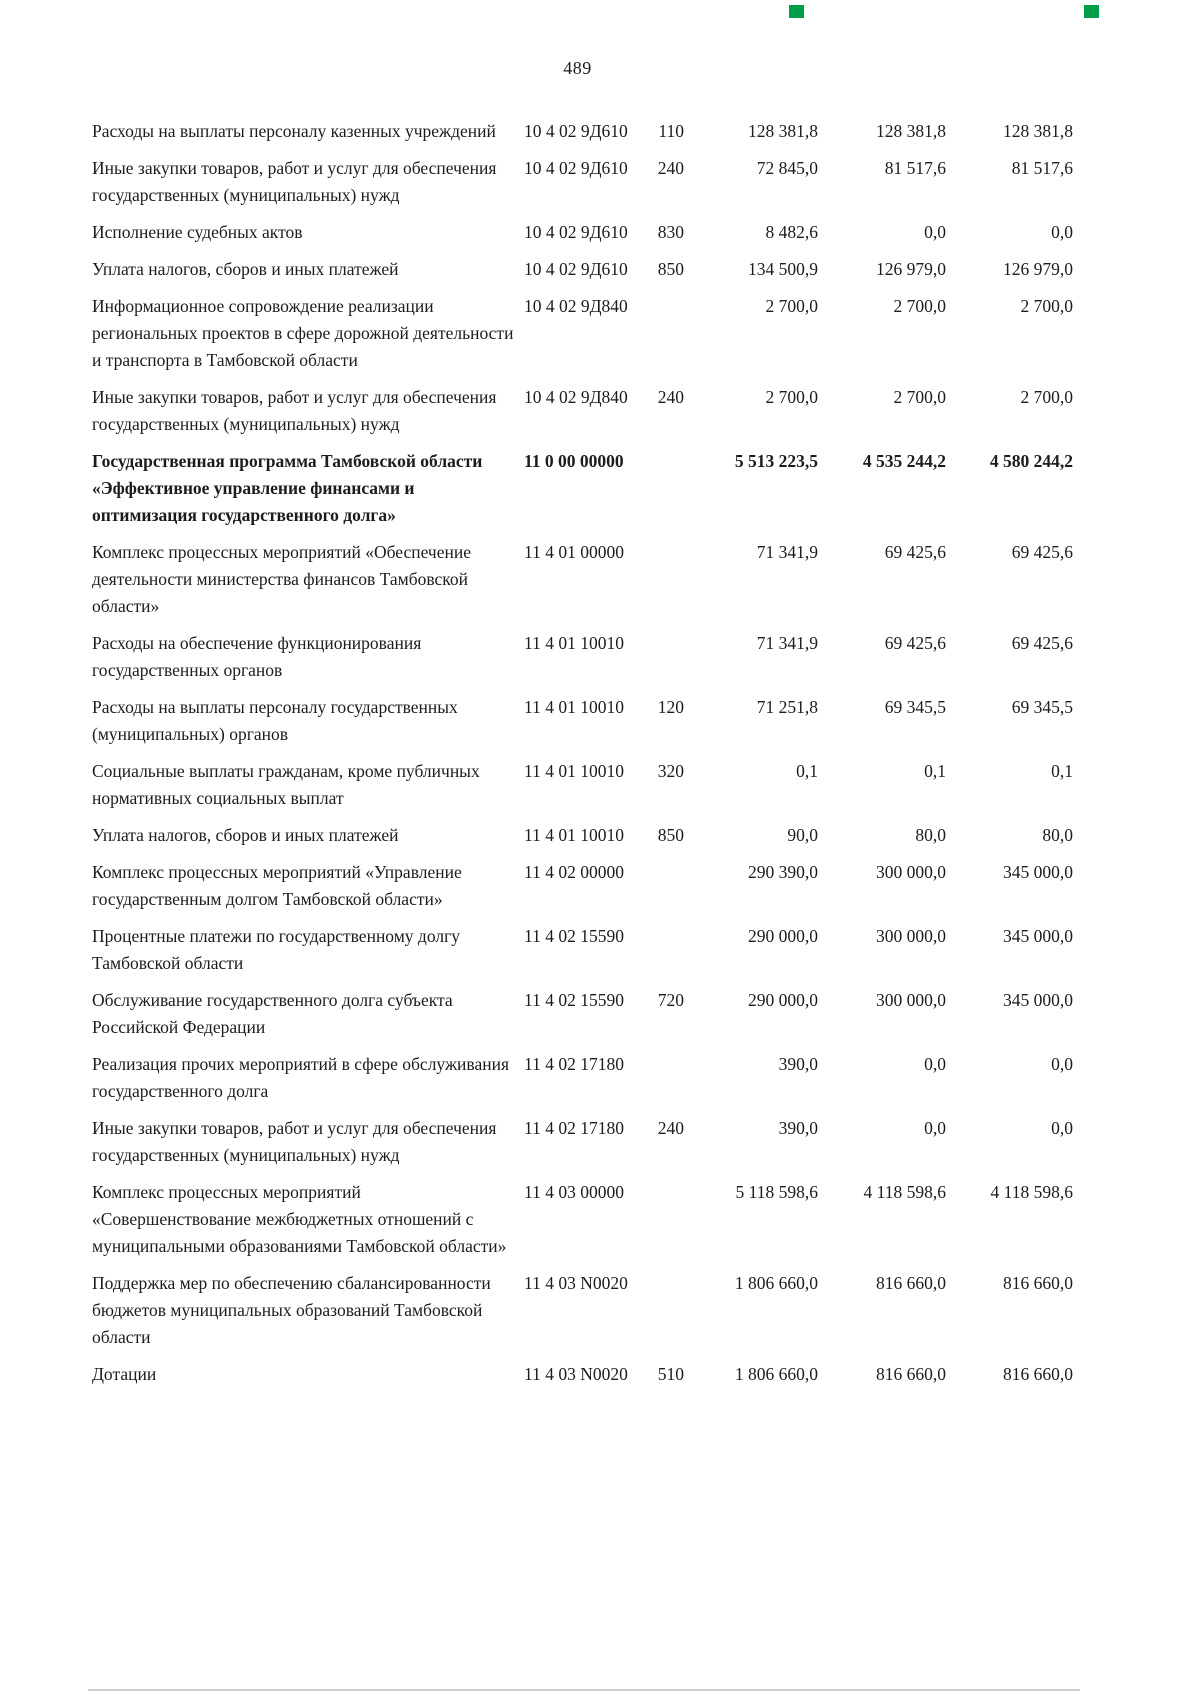 The image size is (1200, 1697). Describe the element at coordinates (574, 461) in the screenshot. I see `row-classification-code: 11 0 00 00000` at that location.